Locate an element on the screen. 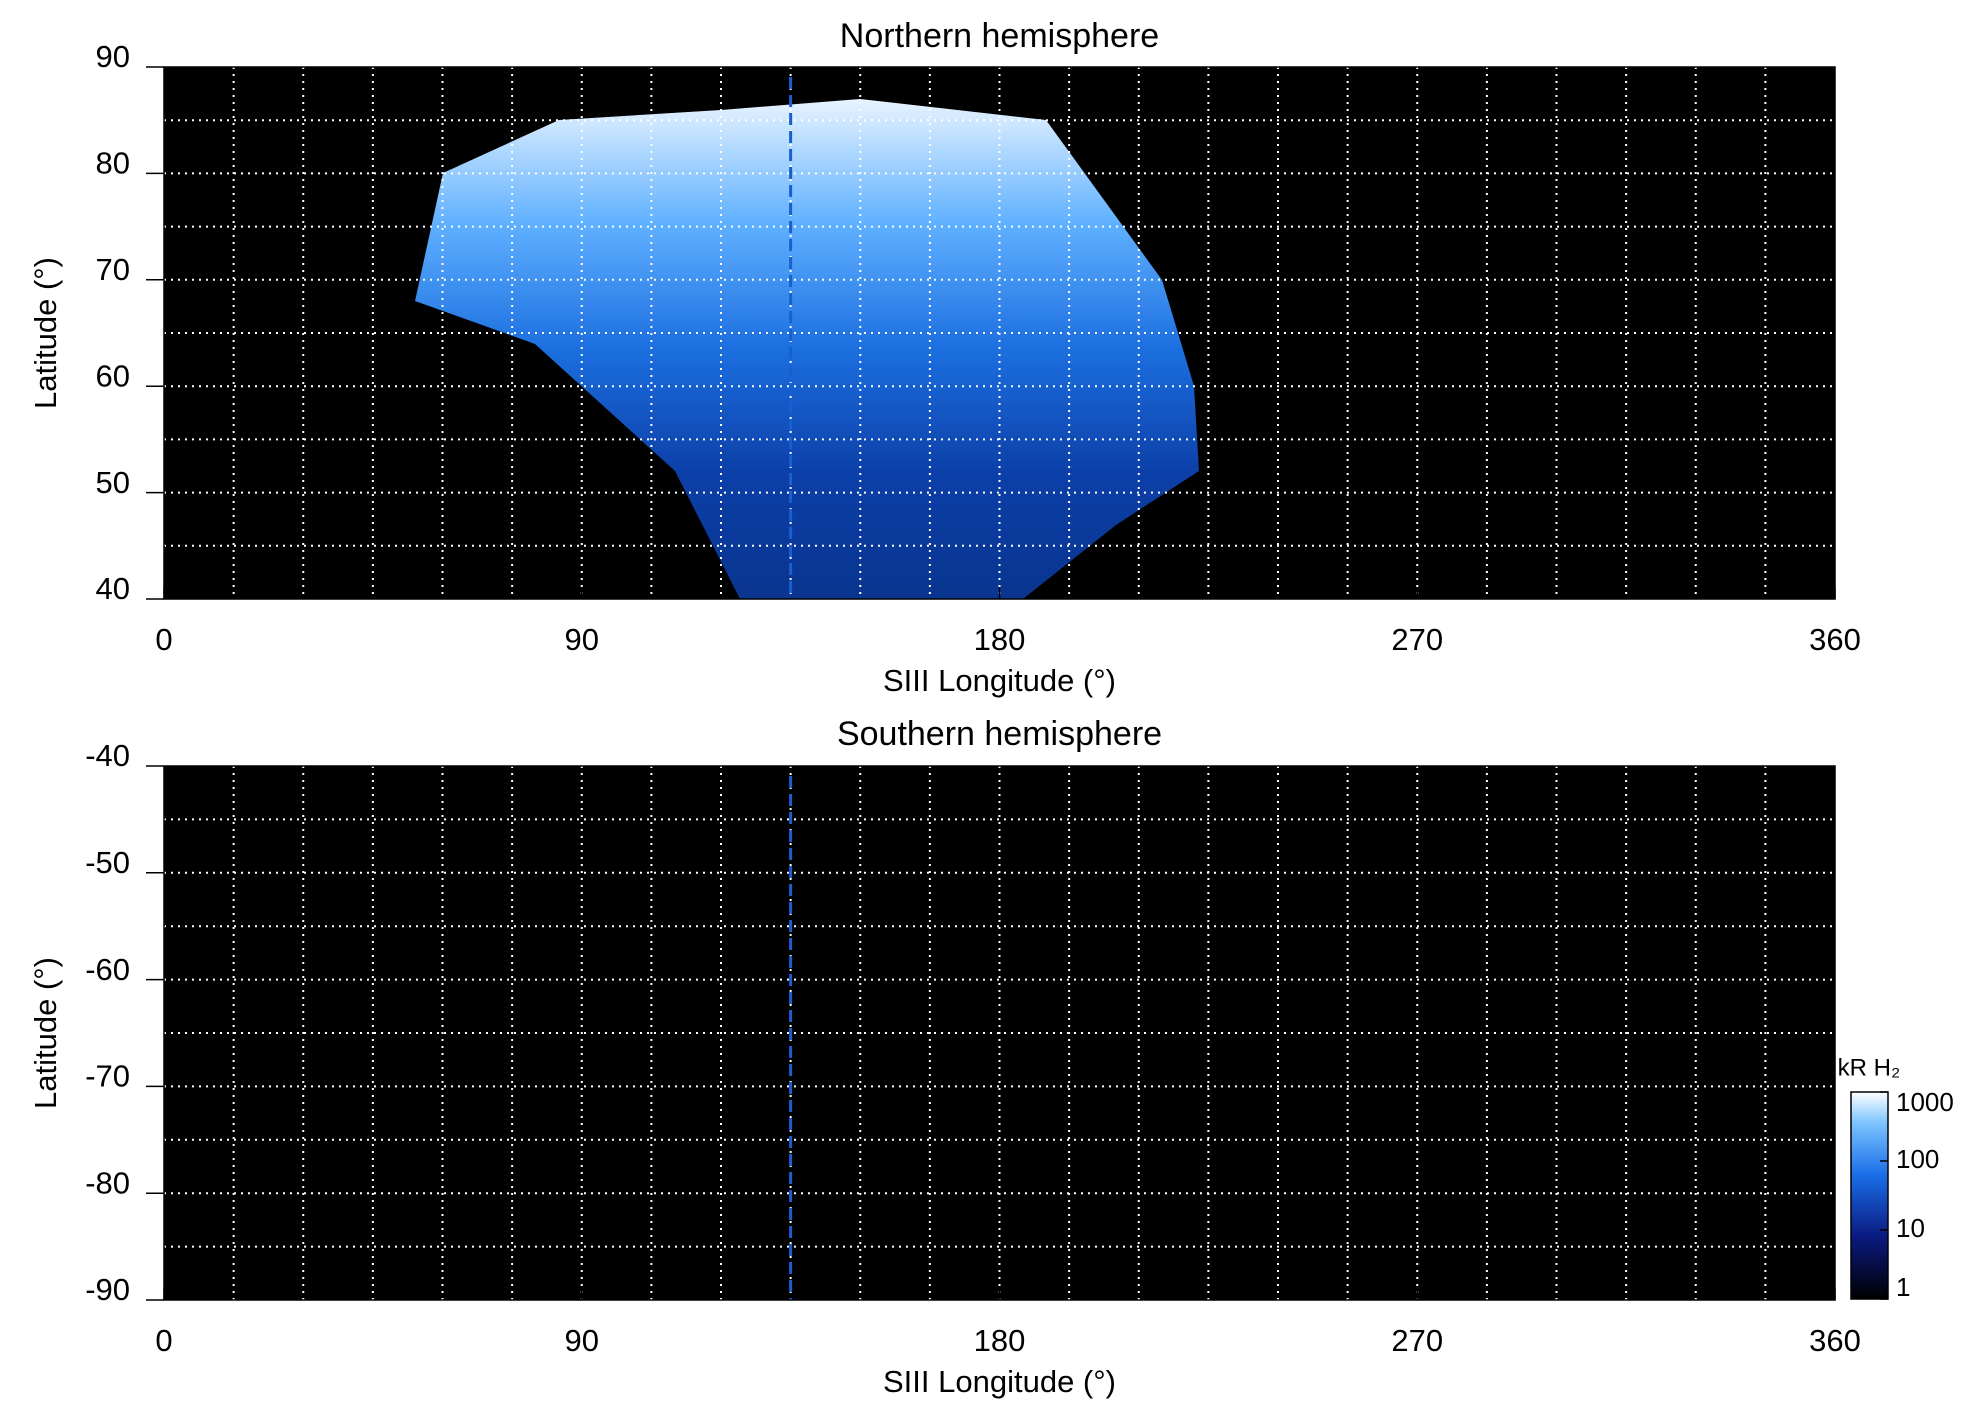 This screenshot has width=1983, height=1423. colorbar-tick-label: 1000 is located at coordinates (1925, 1102).